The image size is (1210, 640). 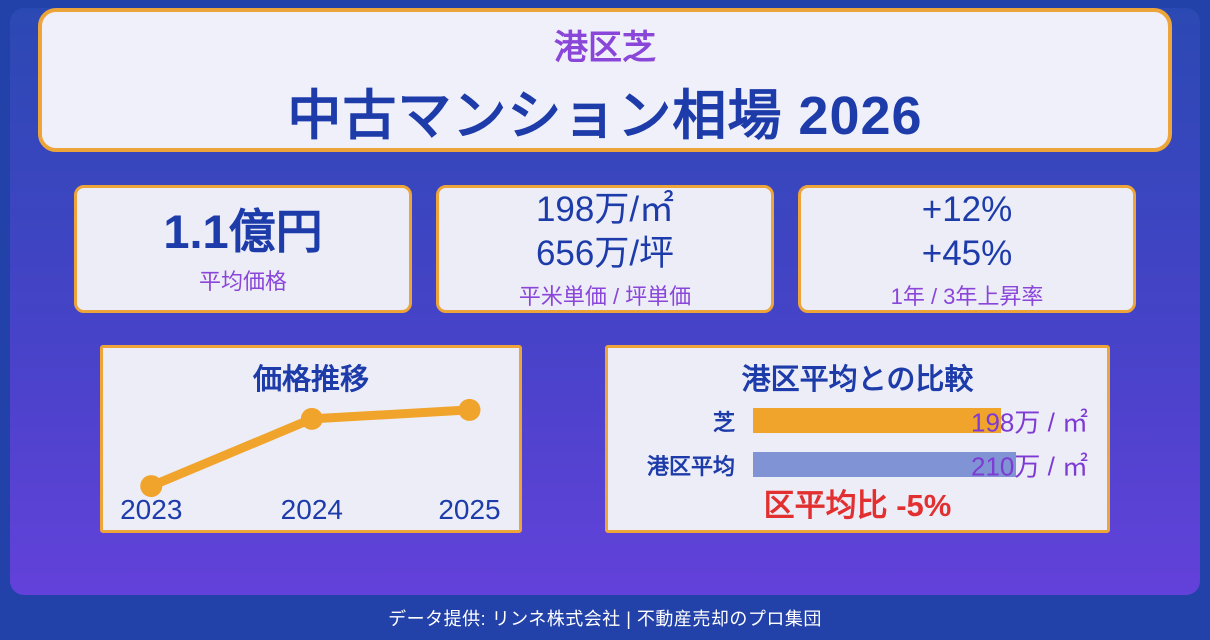 What do you see at coordinates (310, 380) in the screenshot?
I see `price-trend-title: 価格推移` at bounding box center [310, 380].